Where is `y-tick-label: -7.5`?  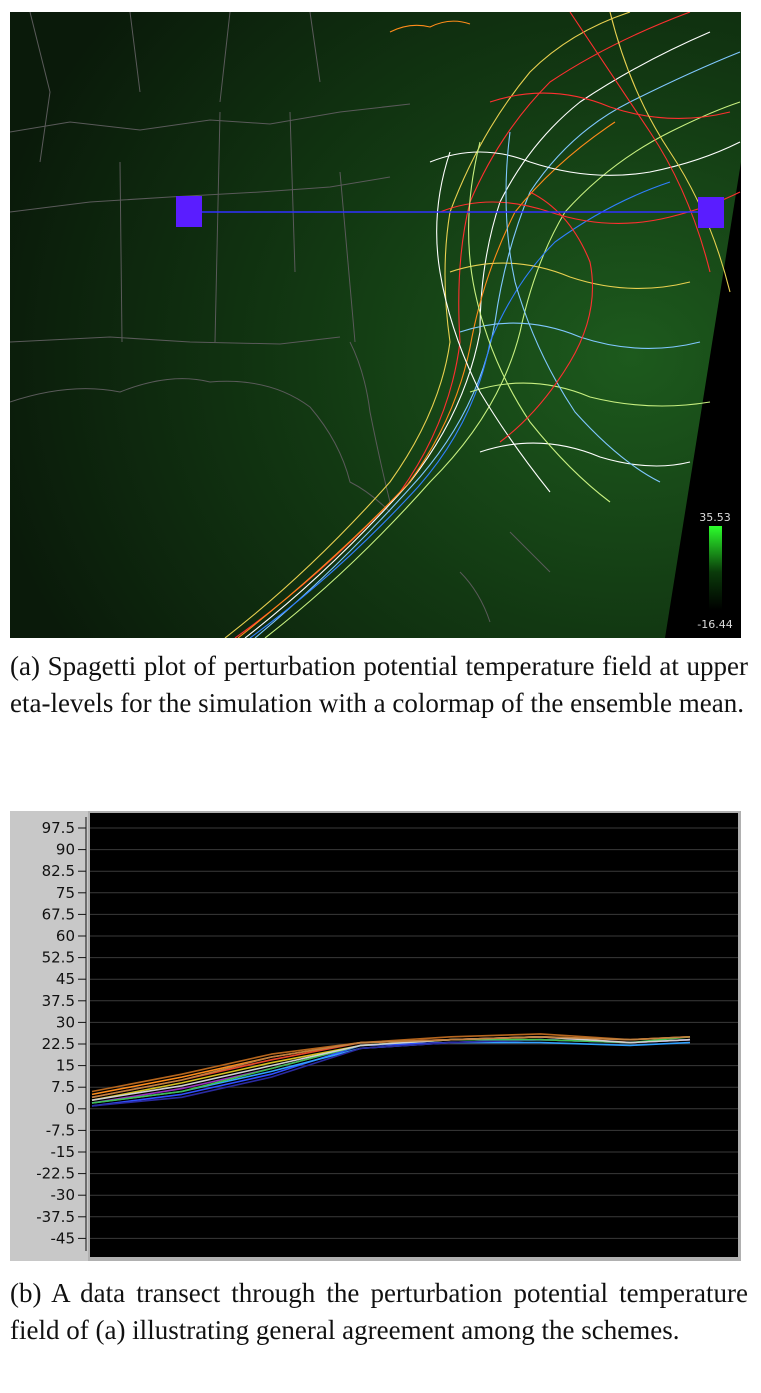
y-tick-label: -7.5 is located at coordinates (60, 1130).